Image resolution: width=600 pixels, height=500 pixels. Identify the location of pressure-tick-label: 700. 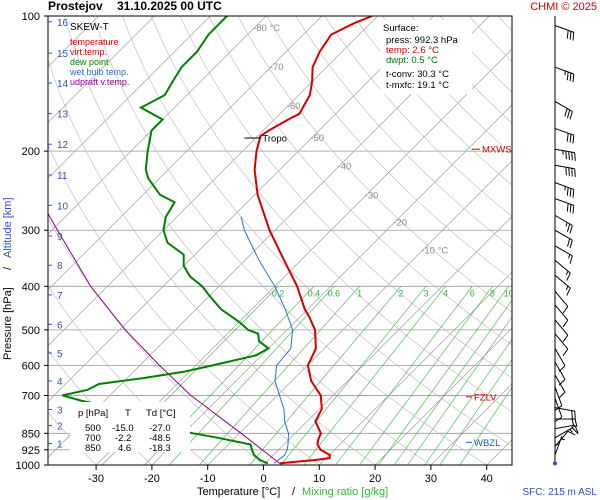
(31, 396).